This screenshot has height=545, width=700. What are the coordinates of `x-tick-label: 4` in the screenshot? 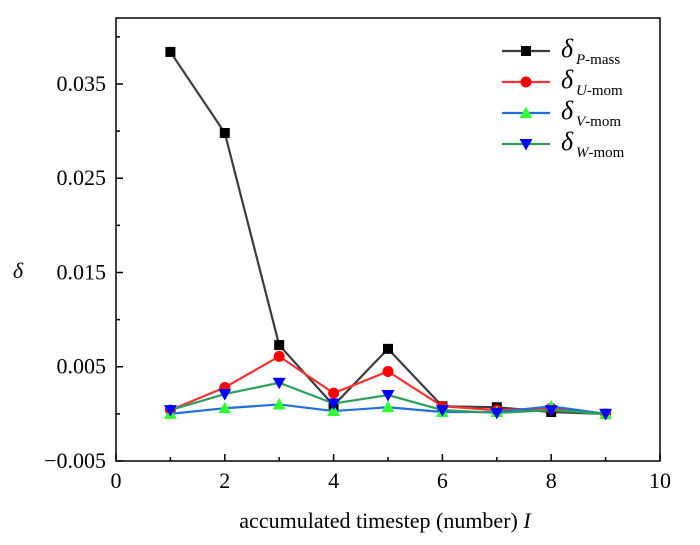 It's located at (333, 480).